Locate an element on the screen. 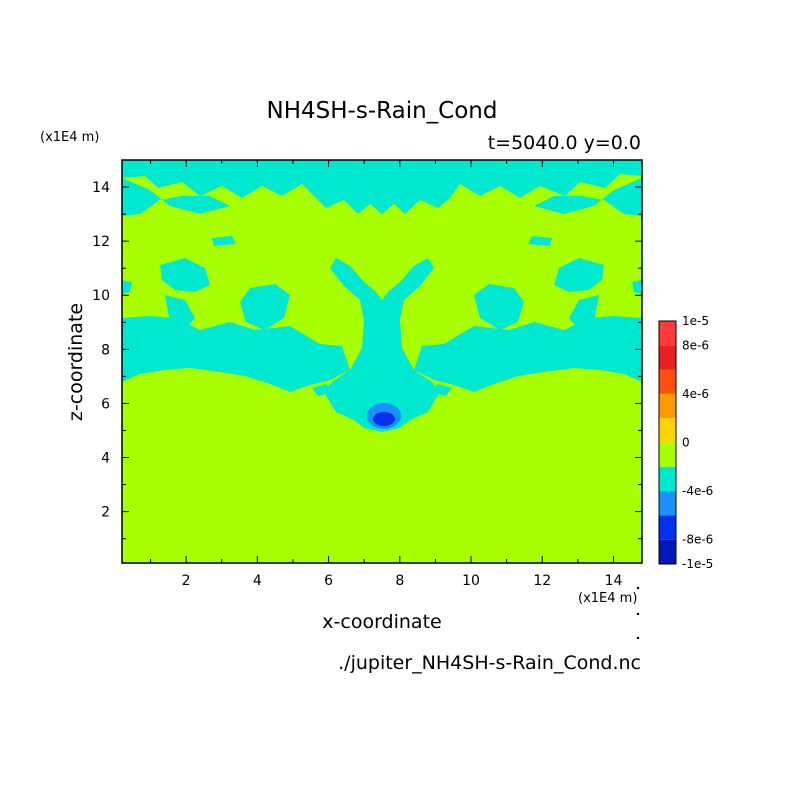 The width and height of the screenshot is (804, 804). y-tick-label: 10 is located at coordinates (101, 296).